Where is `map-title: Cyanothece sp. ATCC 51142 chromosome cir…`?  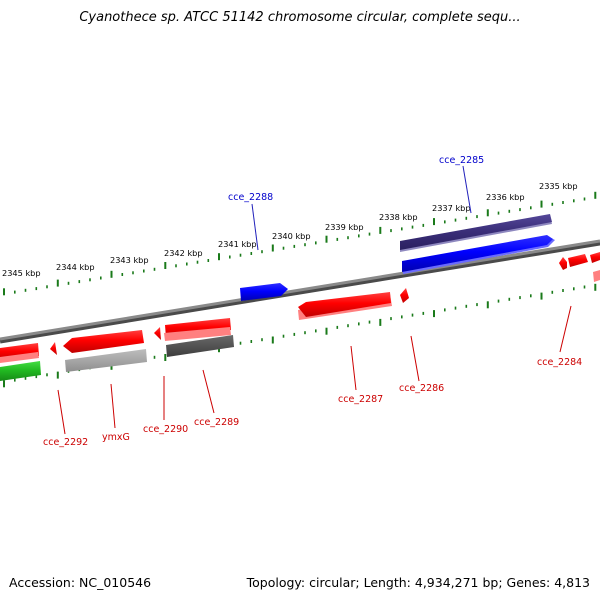
map-title: Cyanothece sp. ATCC 51142 chromosome cir… is located at coordinates (300, 17).